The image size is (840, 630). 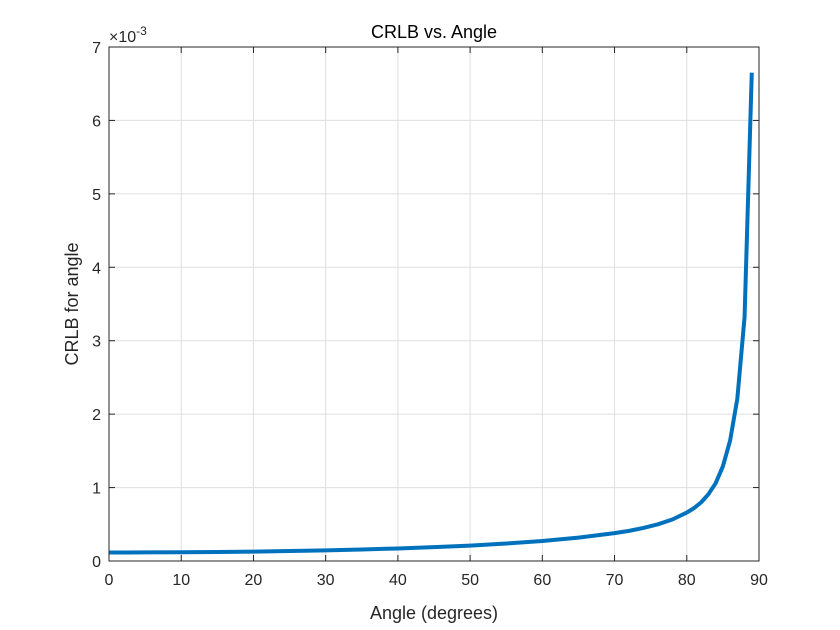 What do you see at coordinates (687, 580) in the screenshot?
I see `x-tick-label: 80` at bounding box center [687, 580].